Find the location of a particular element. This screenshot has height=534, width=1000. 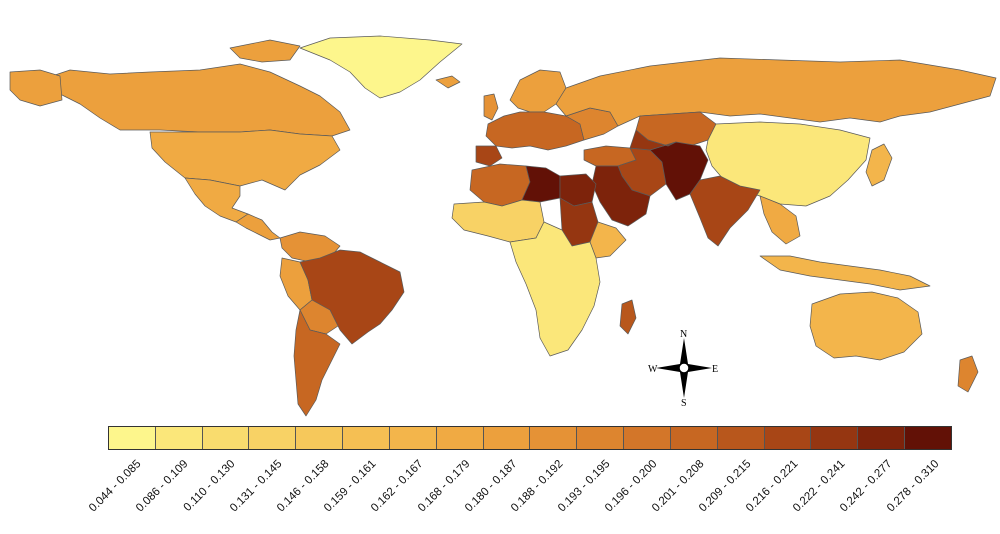

region-southeast-asia is located at coordinates (780, 220).